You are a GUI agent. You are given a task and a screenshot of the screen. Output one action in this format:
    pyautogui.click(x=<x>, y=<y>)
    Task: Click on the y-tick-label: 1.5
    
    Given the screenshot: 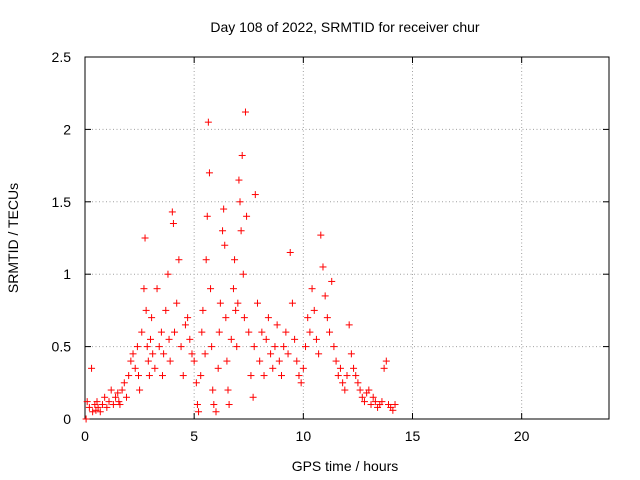 What is the action you would take?
    pyautogui.click(x=62, y=202)
    